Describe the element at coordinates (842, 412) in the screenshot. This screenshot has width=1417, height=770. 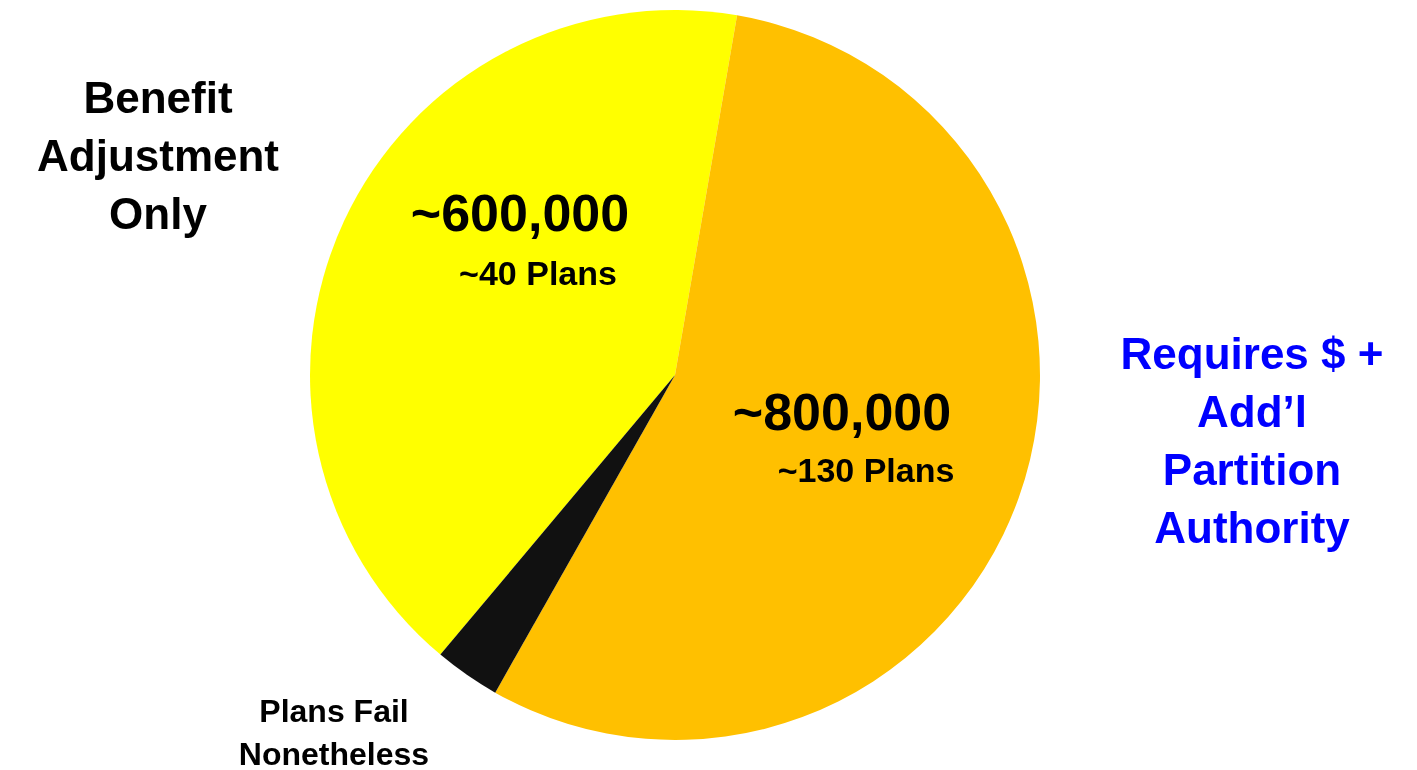
I see `data-label: ~800,000` at that location.